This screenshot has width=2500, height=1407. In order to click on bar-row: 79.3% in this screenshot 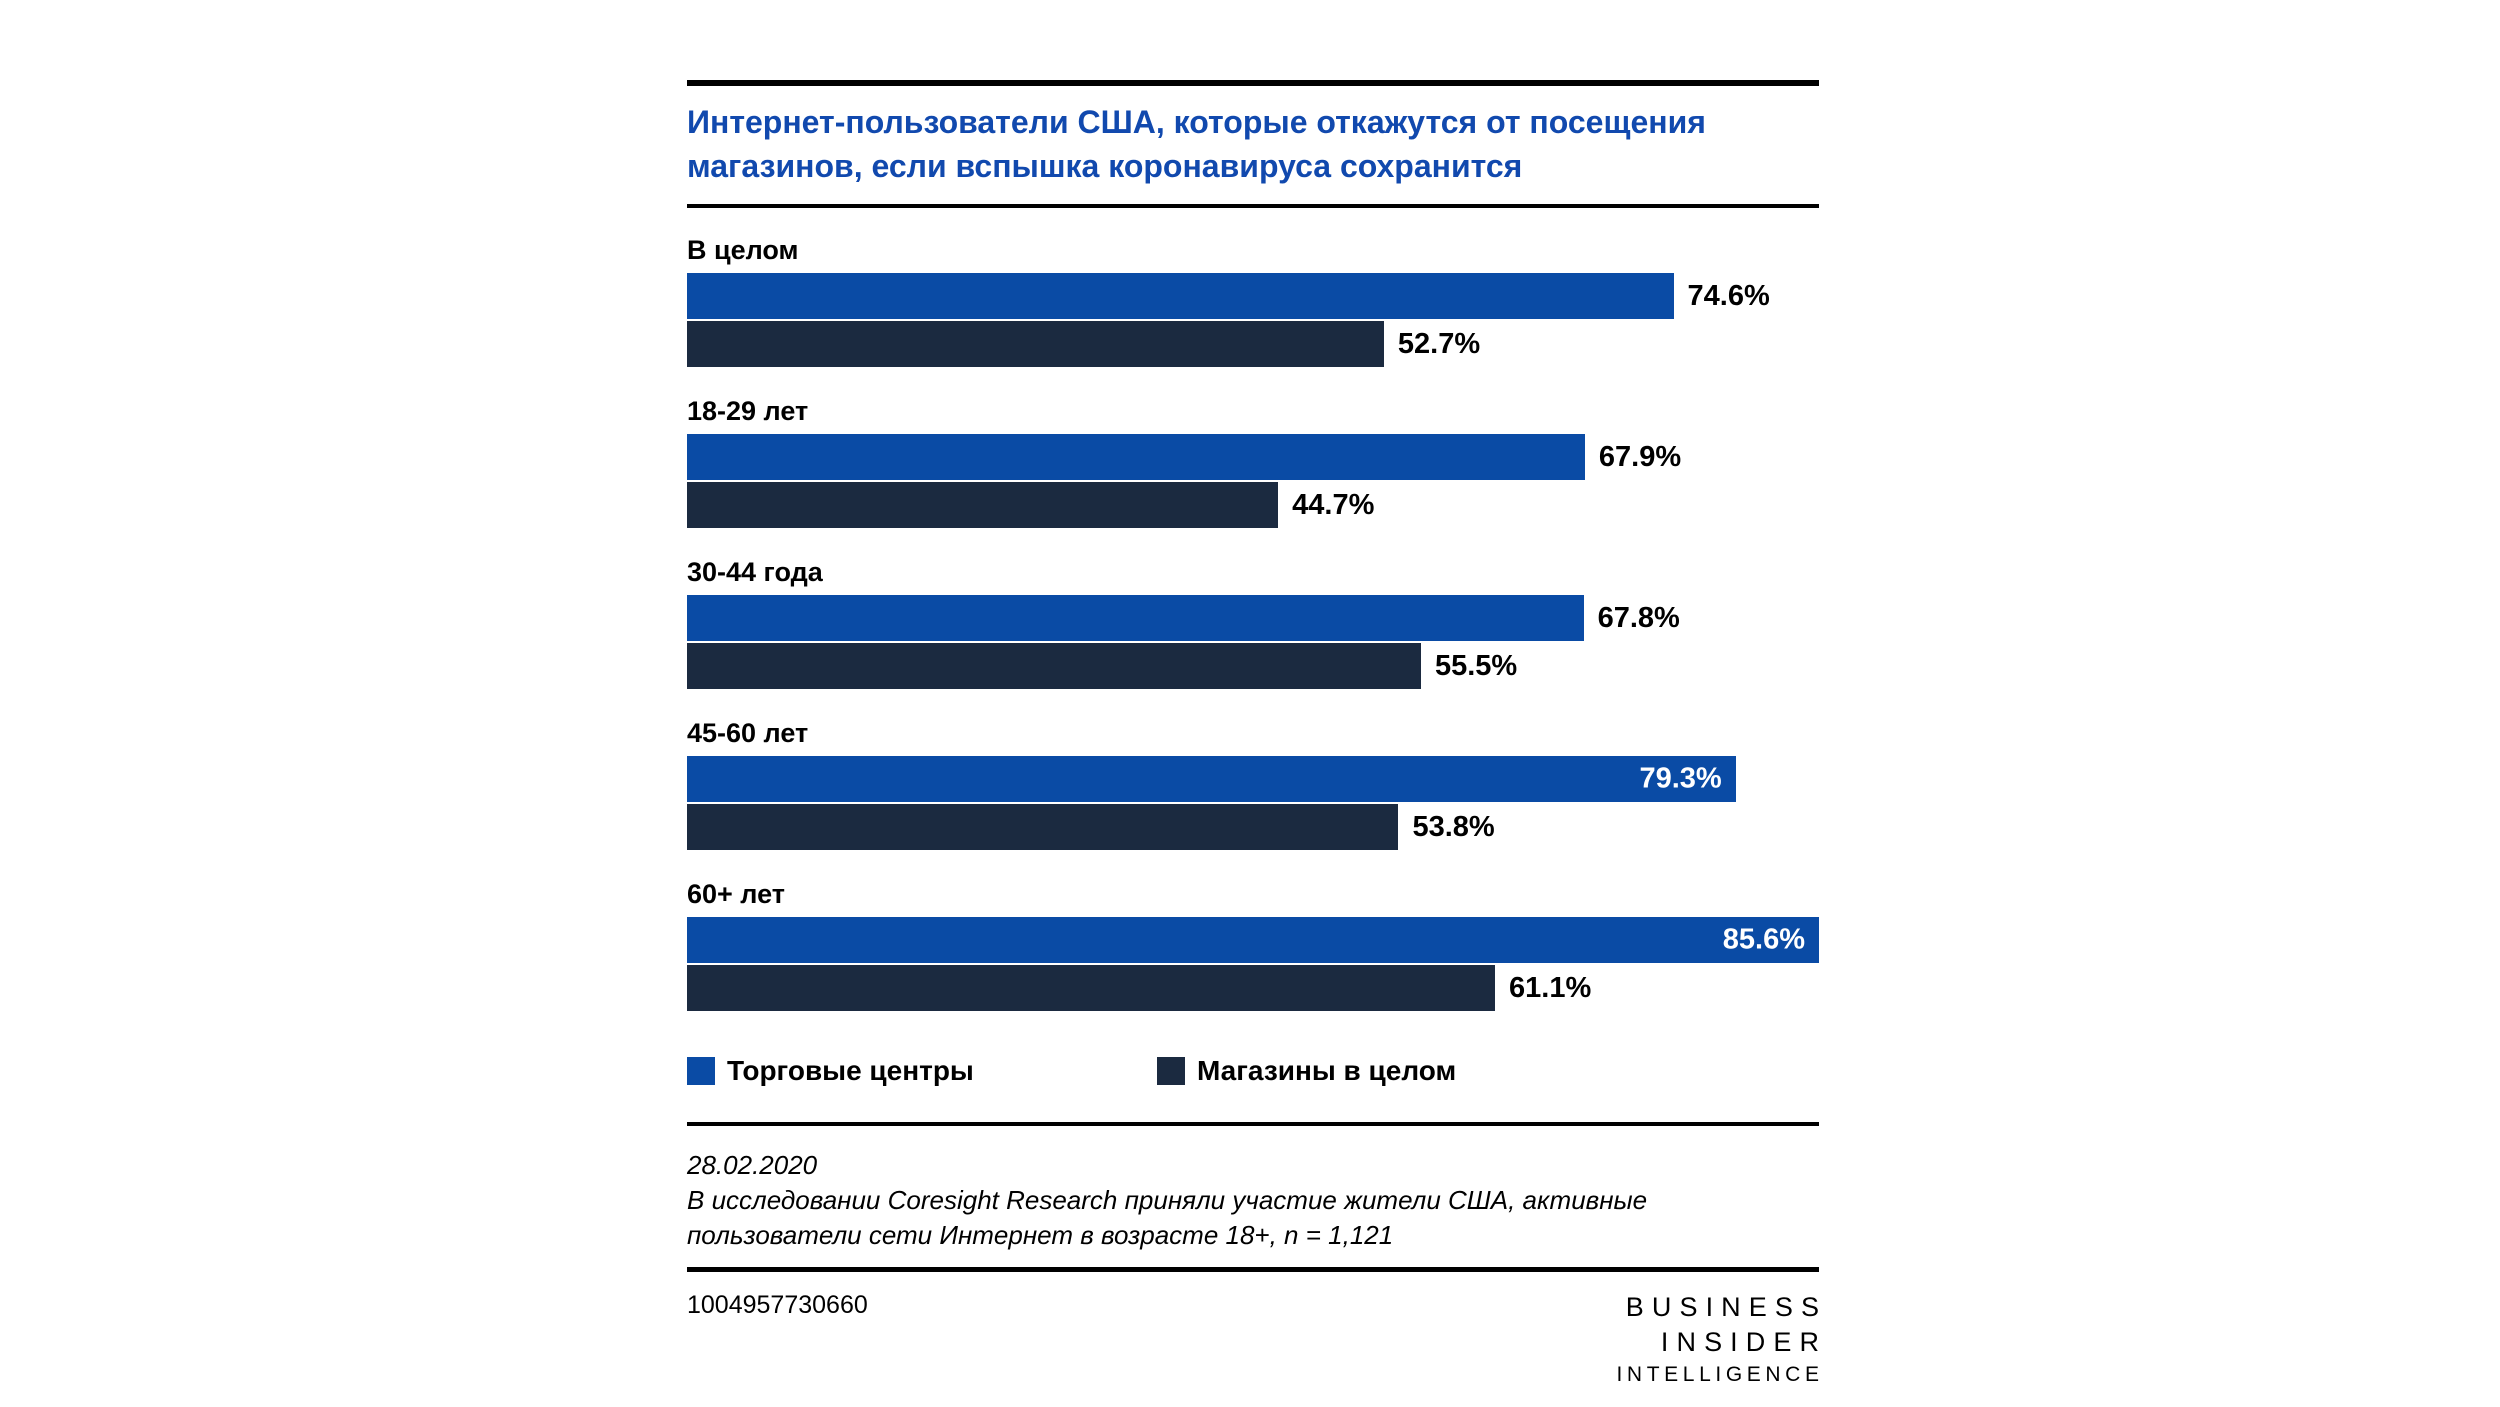, I will do `click(1253, 779)`.